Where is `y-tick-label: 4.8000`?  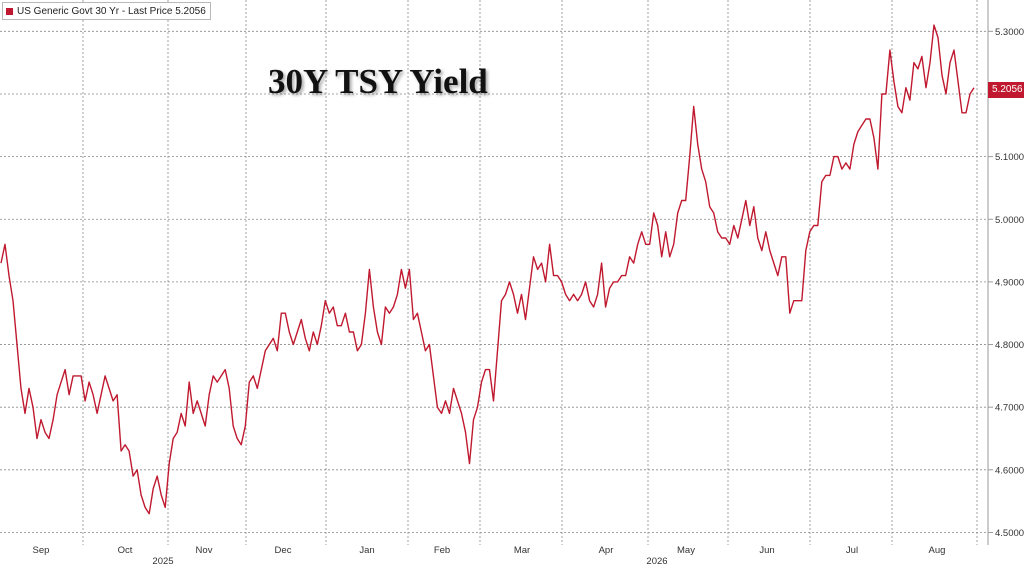 y-tick-label: 4.8000 is located at coordinates (1009, 345).